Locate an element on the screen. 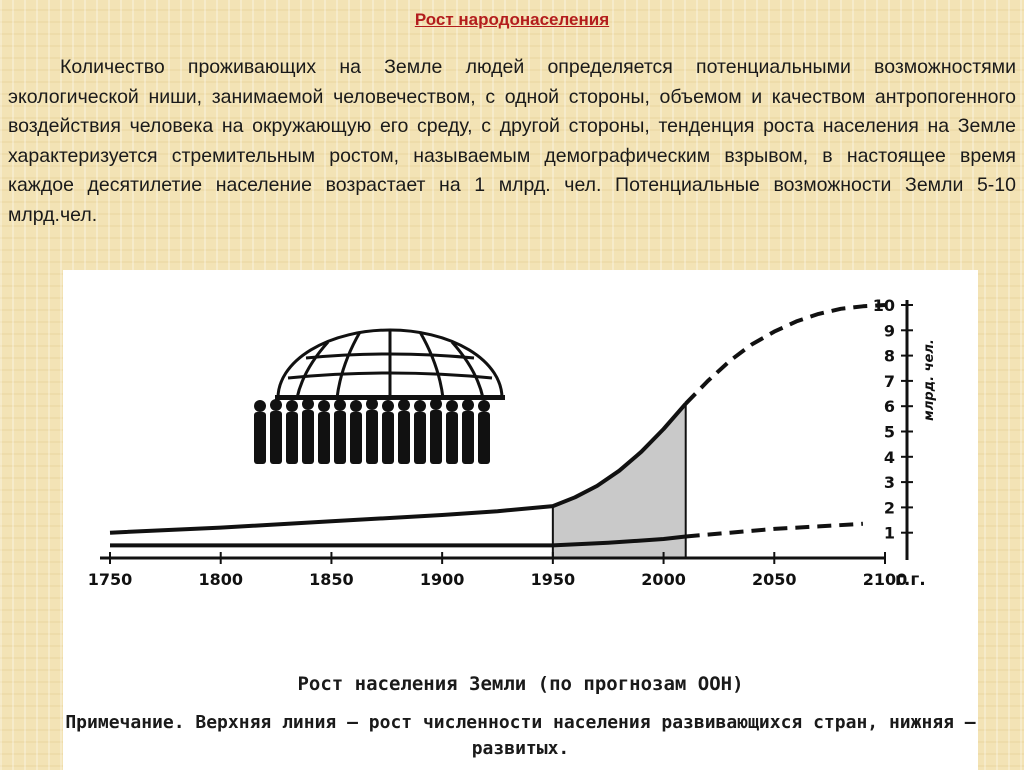 The width and height of the screenshot is (1024, 770). y-axis-label: млрд. чел. is located at coordinates (929, 380).